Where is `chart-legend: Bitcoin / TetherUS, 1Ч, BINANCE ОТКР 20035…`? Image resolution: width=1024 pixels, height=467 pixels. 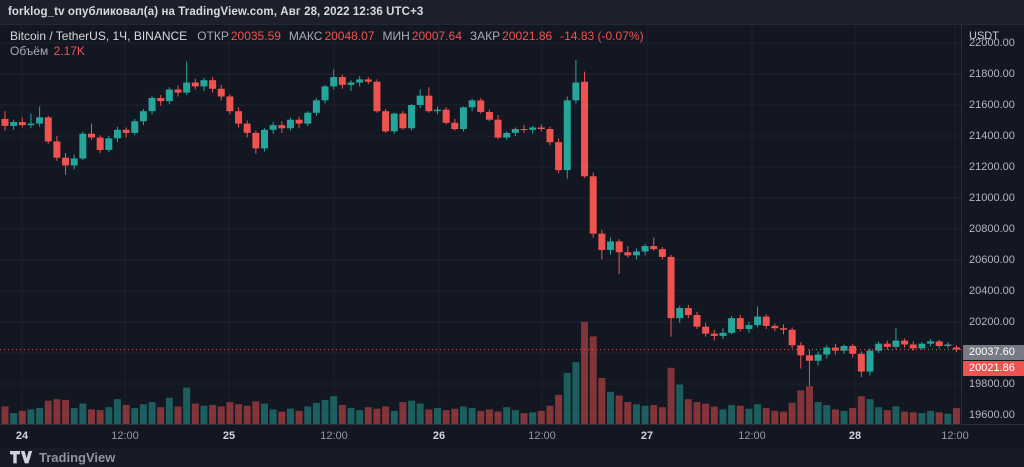 chart-legend: Bitcoin / TetherUS, 1Ч, BINANCE ОТКР 20035… is located at coordinates (327, 44).